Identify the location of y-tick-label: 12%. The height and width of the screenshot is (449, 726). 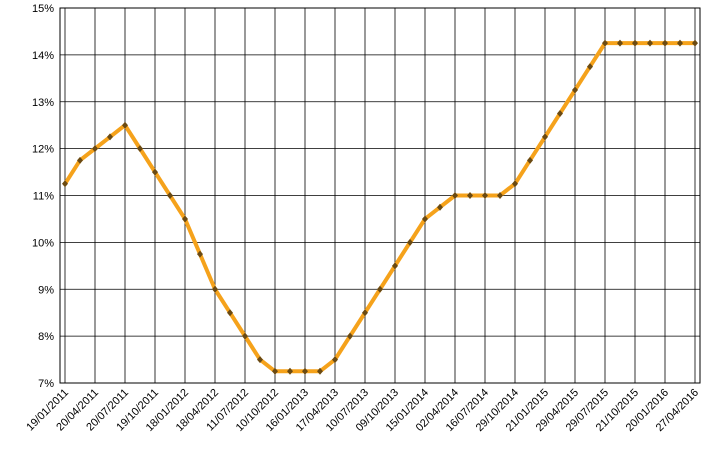
(43, 150).